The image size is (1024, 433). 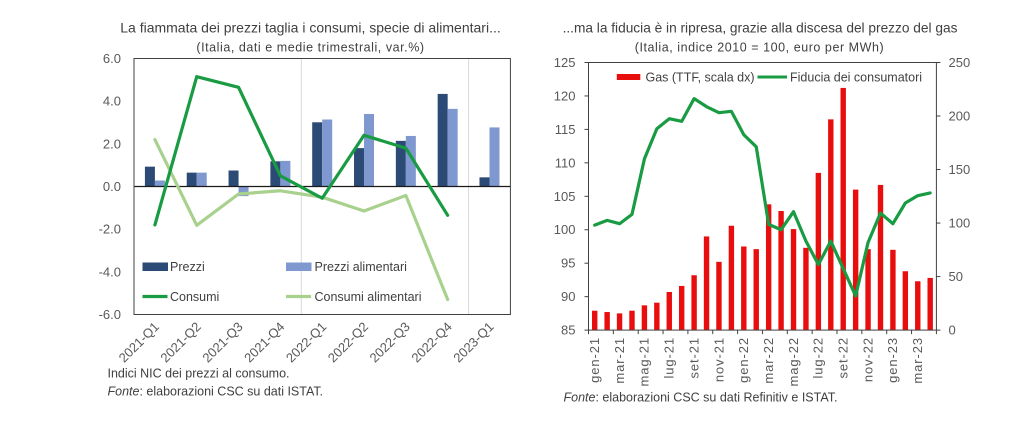 I want to click on svg-text: lug-21, so click(x=669, y=358).